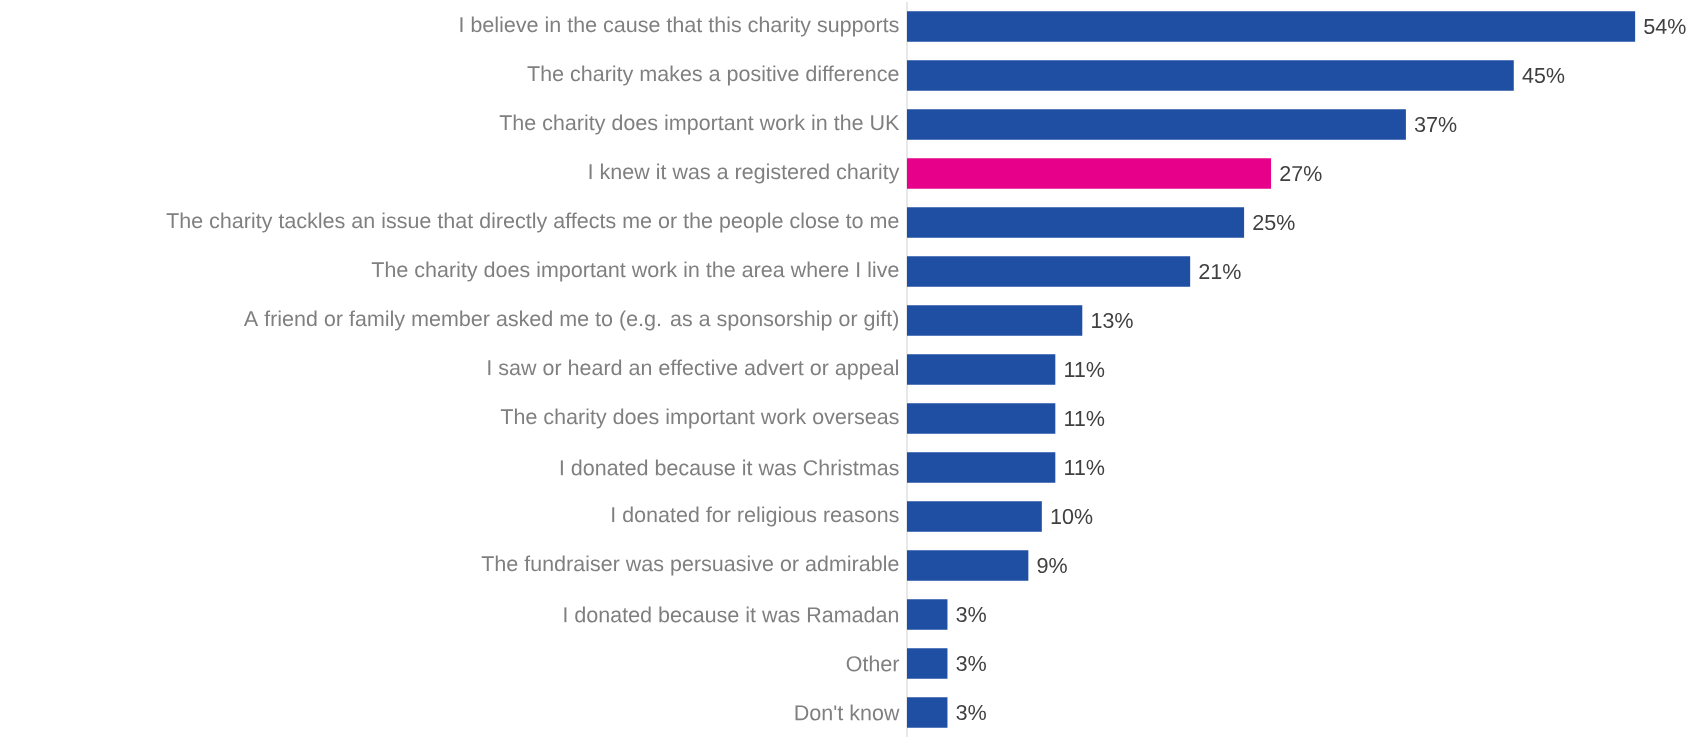 The image size is (1708, 739). I want to click on y-tick-label: I saw or heard an effective advert or appeal, so click(693, 369).